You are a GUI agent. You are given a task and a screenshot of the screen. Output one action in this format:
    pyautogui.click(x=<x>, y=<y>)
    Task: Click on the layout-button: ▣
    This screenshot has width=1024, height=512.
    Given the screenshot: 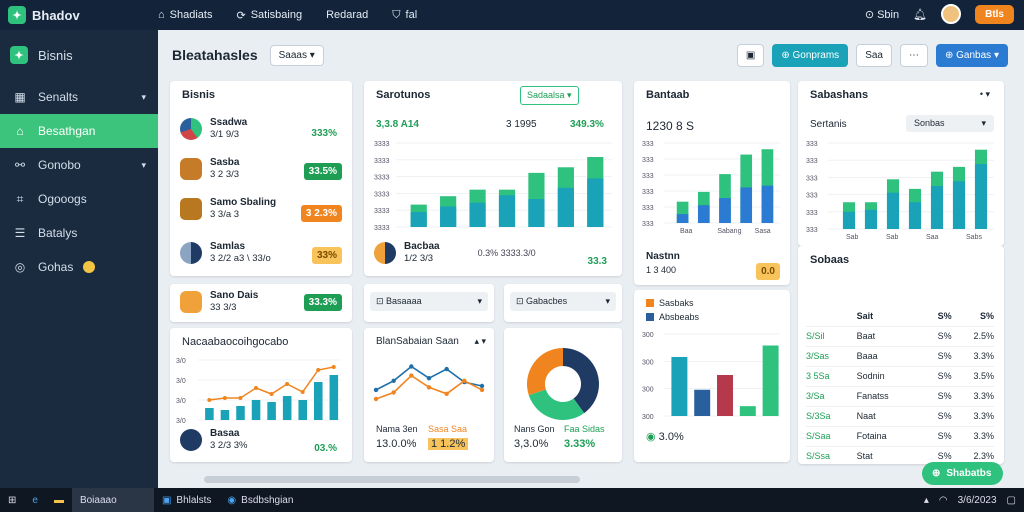 What is the action you would take?
    pyautogui.click(x=750, y=55)
    